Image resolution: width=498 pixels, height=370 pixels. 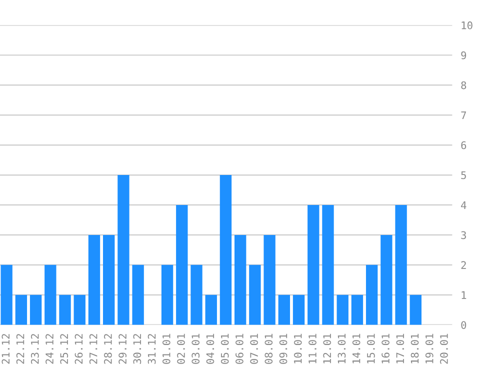 I want to click on x-tick-label: 05.01, so click(x=224, y=349).